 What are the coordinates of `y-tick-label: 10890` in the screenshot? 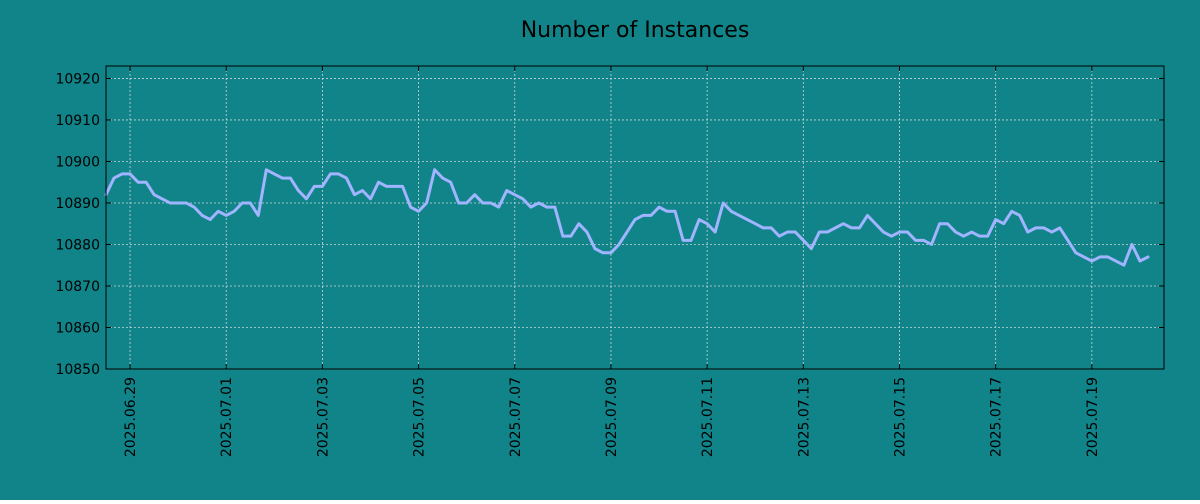 It's located at (77, 204).